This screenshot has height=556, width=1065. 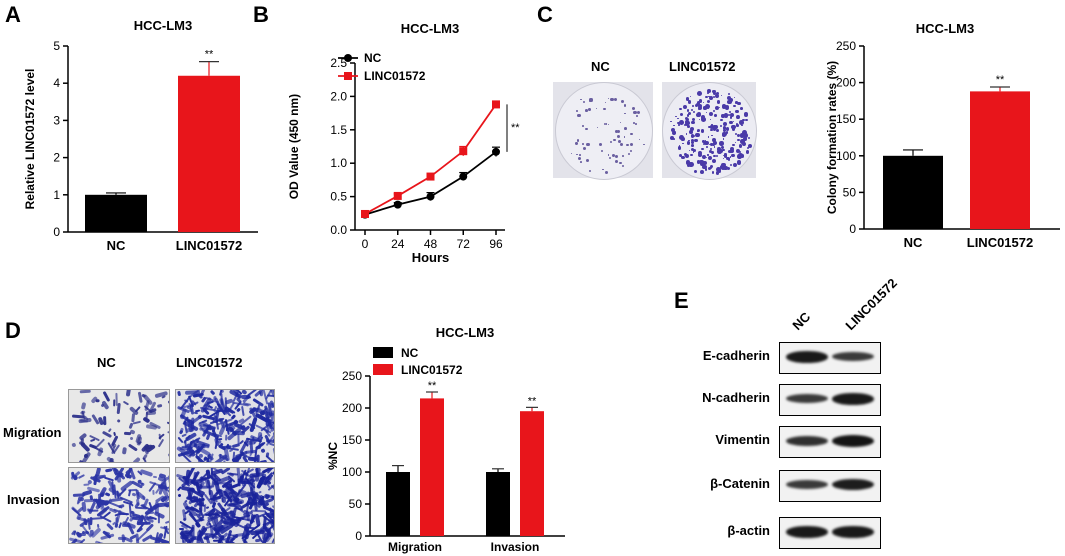 I want to click on chart-B-x-tick-label: 24, so click(x=398, y=244).